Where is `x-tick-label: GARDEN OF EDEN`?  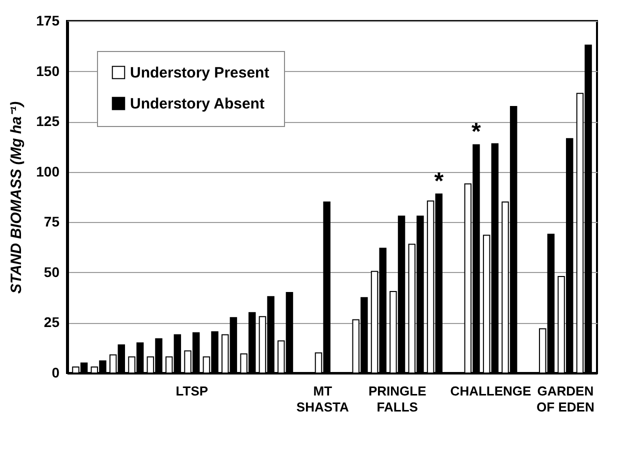 x-tick-label: GARDEN OF EDEN is located at coordinates (565, 399).